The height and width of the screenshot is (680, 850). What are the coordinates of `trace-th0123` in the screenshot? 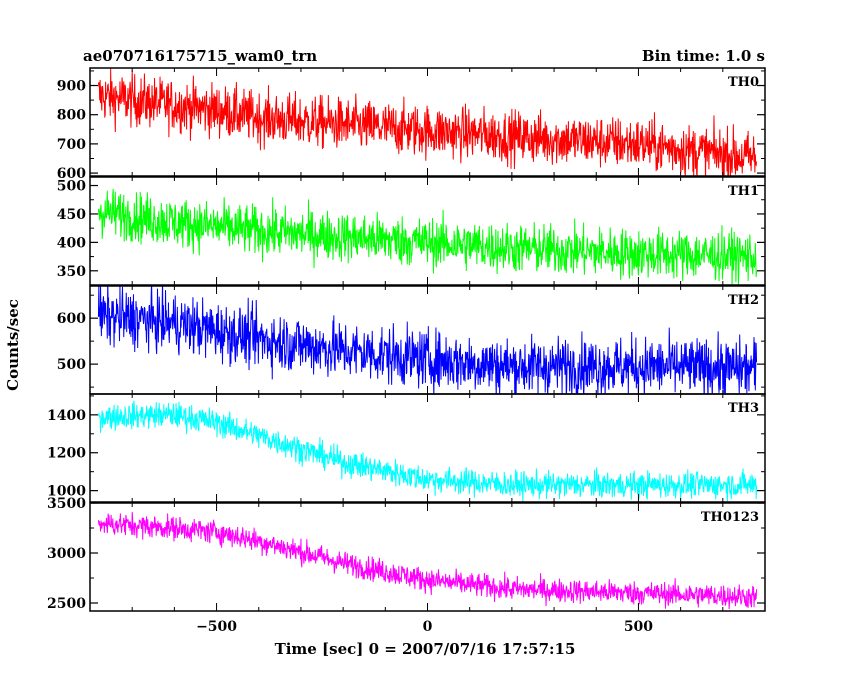 It's located at (427, 560).